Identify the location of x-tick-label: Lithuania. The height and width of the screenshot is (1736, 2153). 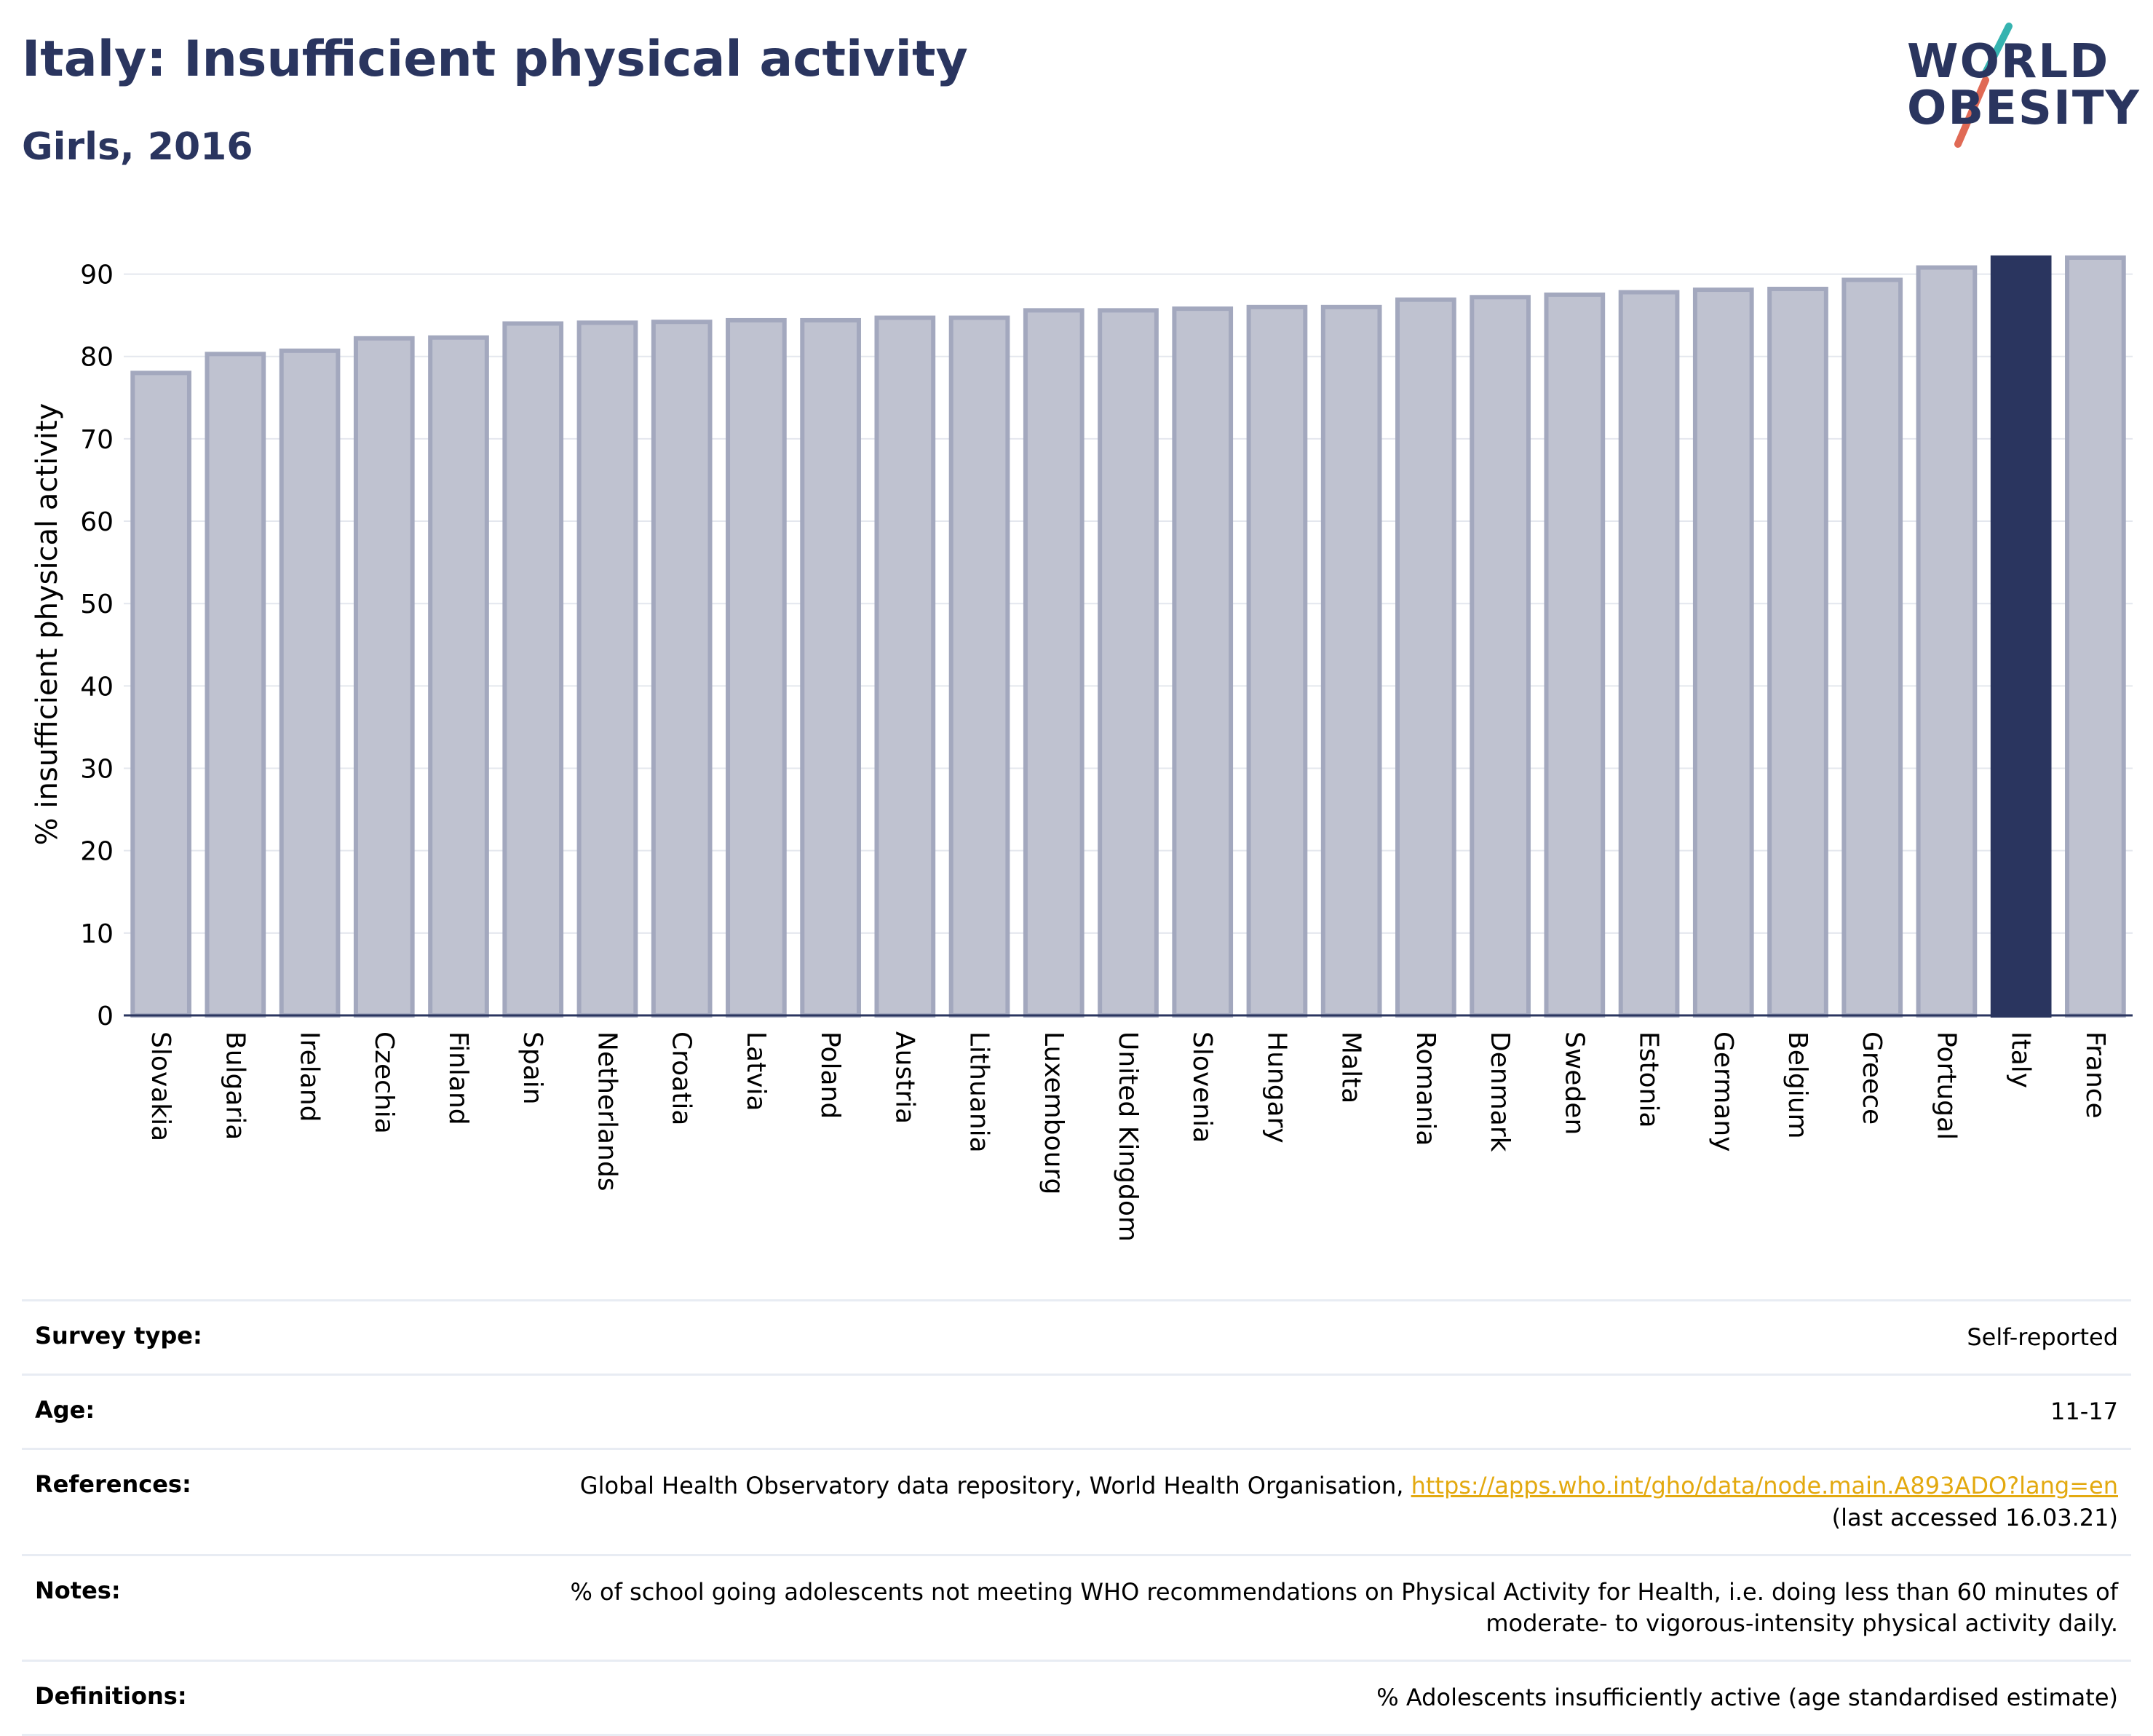
(979, 1092).